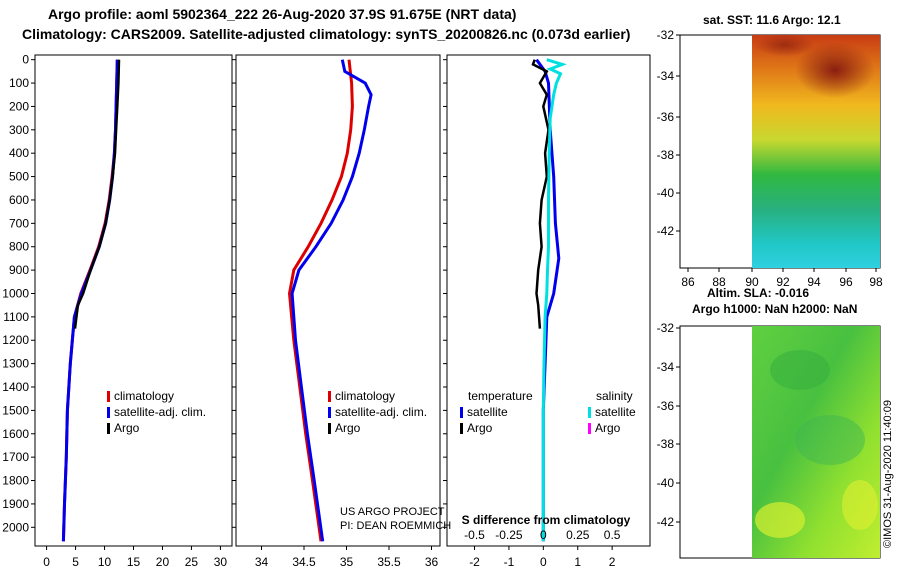 The width and height of the screenshot is (900, 580). What do you see at coordinates (614, 396) in the screenshot?
I see `legend-heading: salinity` at bounding box center [614, 396].